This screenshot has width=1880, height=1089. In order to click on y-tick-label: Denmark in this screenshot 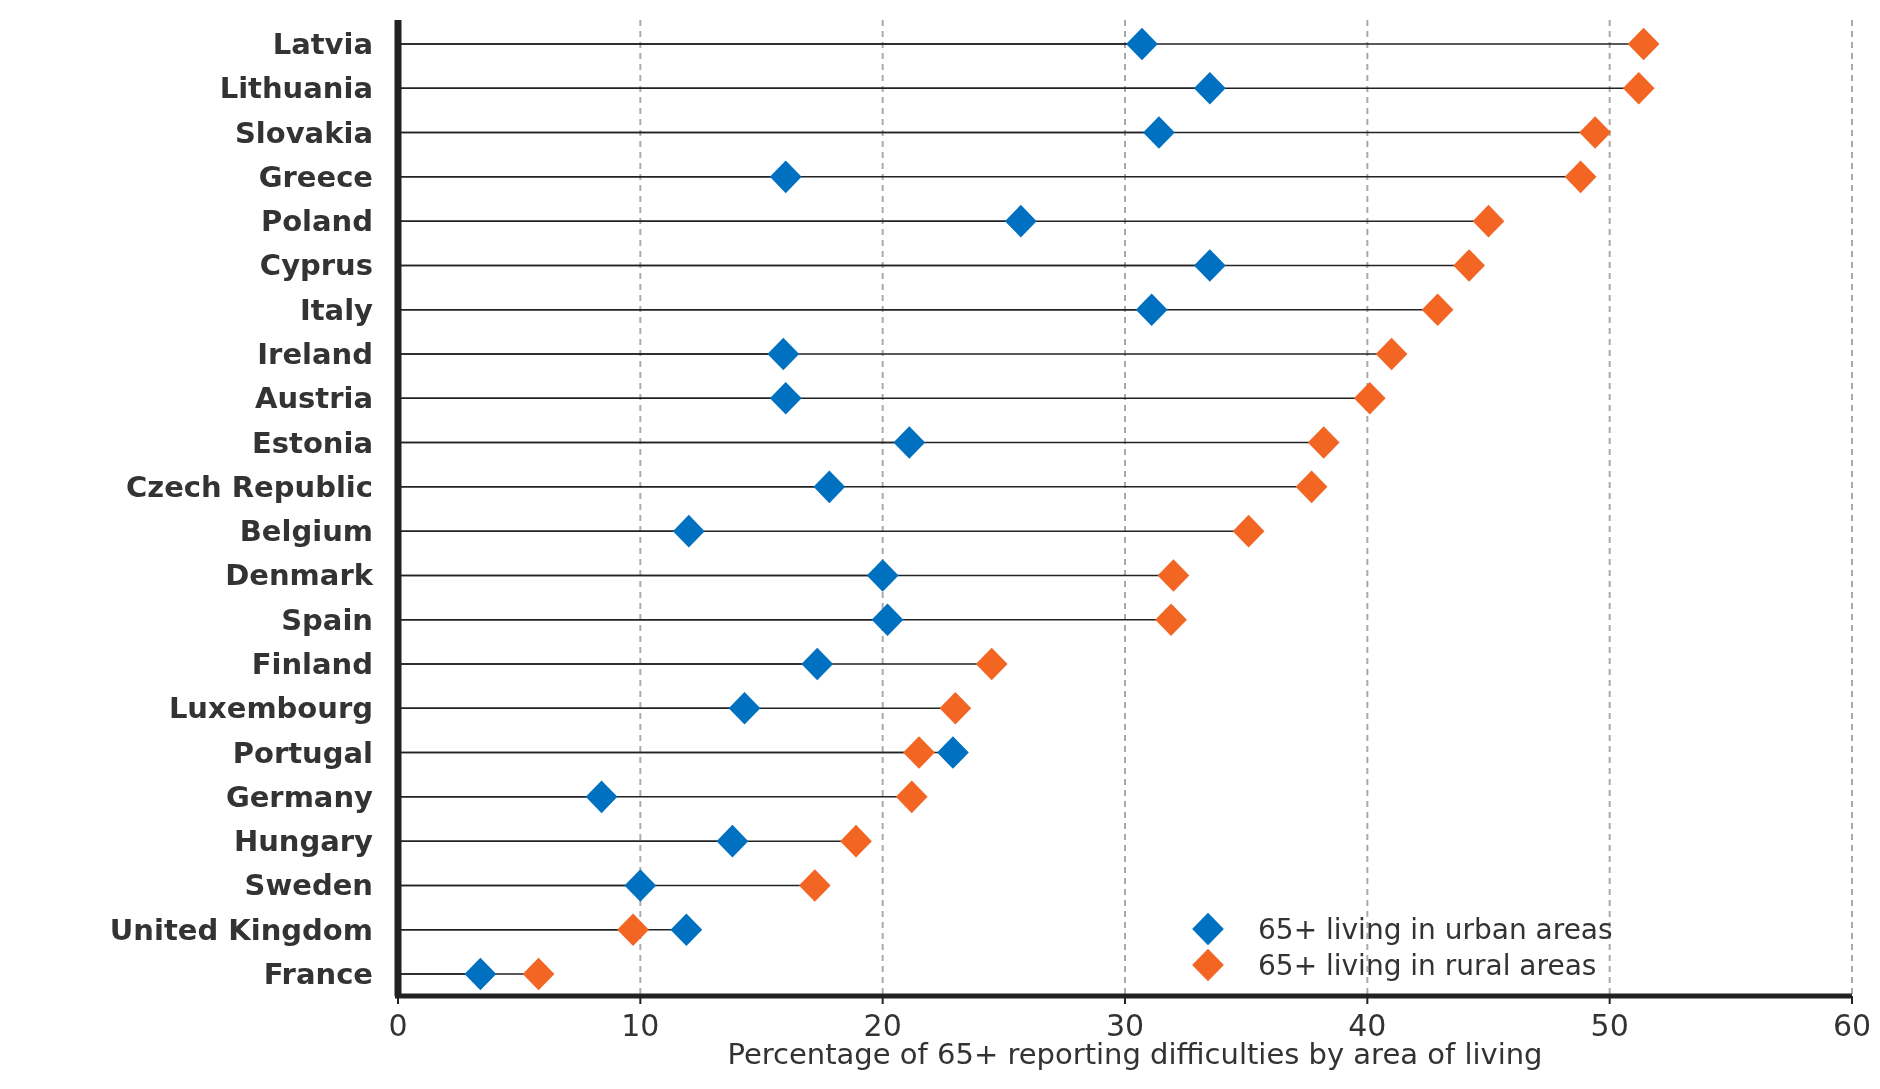, I will do `click(299, 575)`.